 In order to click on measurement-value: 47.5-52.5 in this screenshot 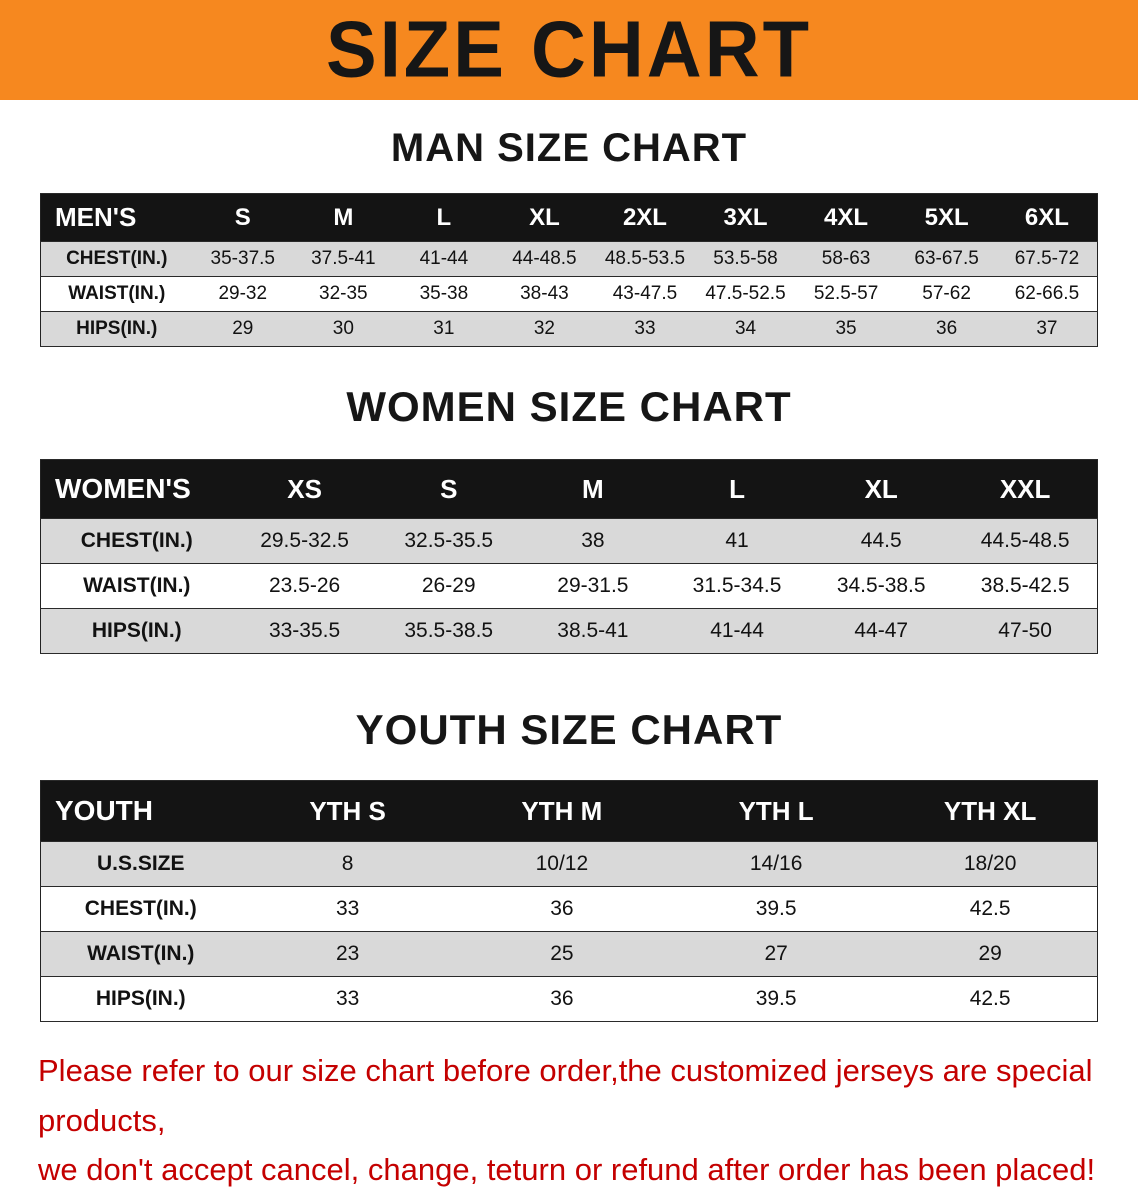, I will do `click(745, 294)`.